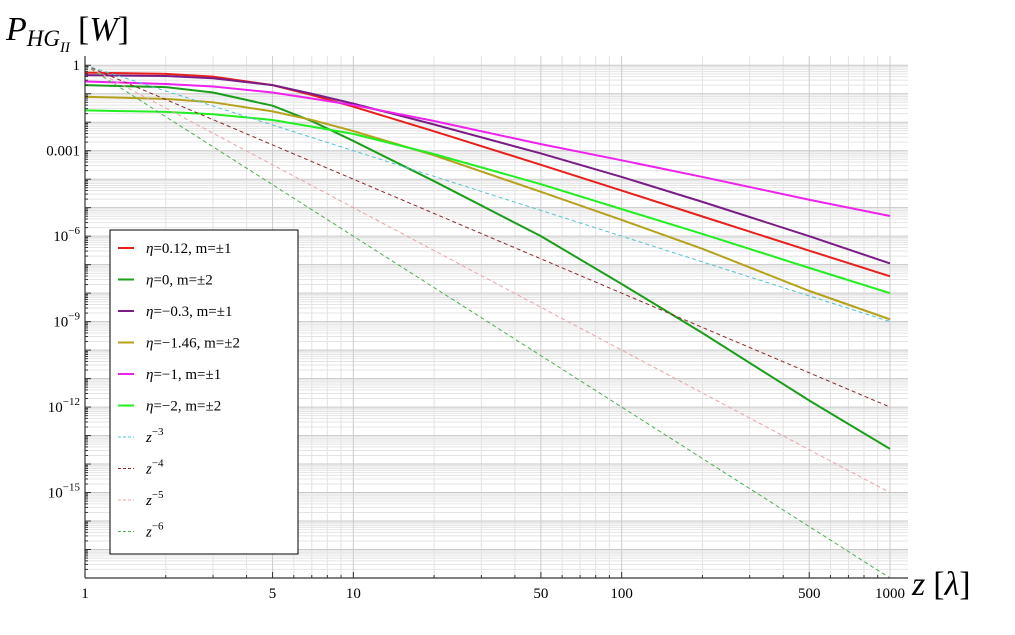  I want to click on x-axis-label-unit: λ, so click(952, 584).